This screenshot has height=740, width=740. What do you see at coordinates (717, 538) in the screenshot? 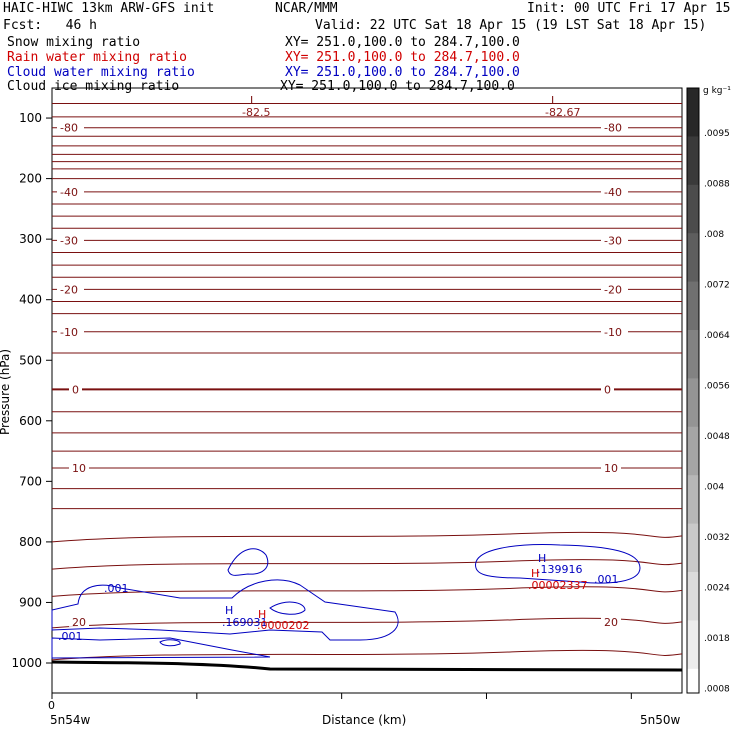
I see `colorbar-tick-label: .0032` at bounding box center [717, 538].